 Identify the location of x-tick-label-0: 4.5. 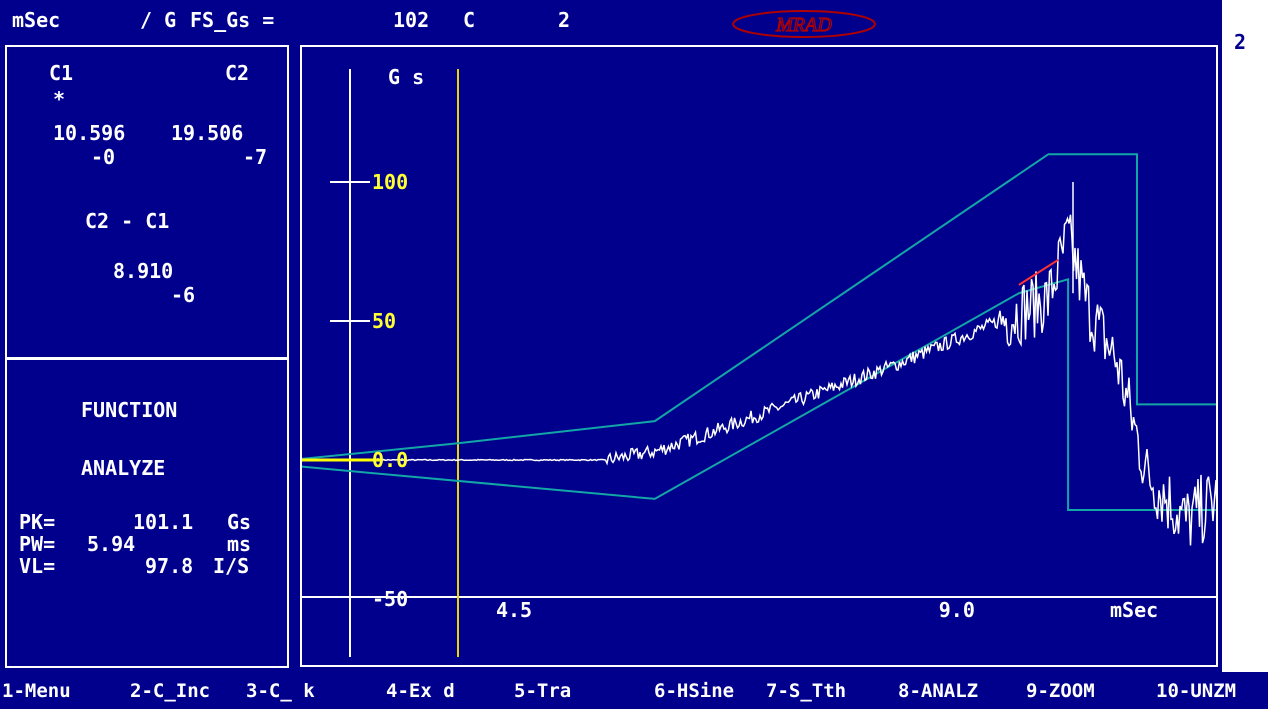
(514, 610).